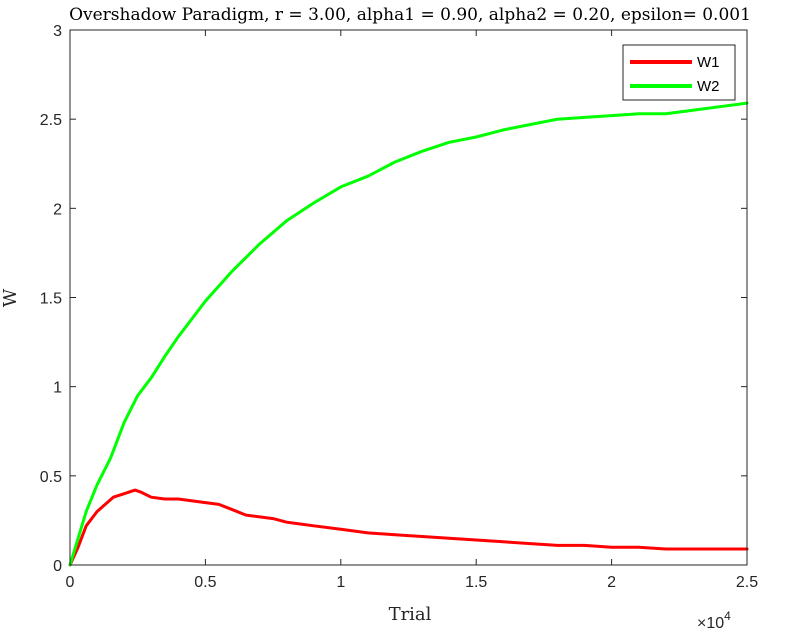 The width and height of the screenshot is (805, 631). What do you see at coordinates (70, 582) in the screenshot?
I see `x-tick-label: 0` at bounding box center [70, 582].